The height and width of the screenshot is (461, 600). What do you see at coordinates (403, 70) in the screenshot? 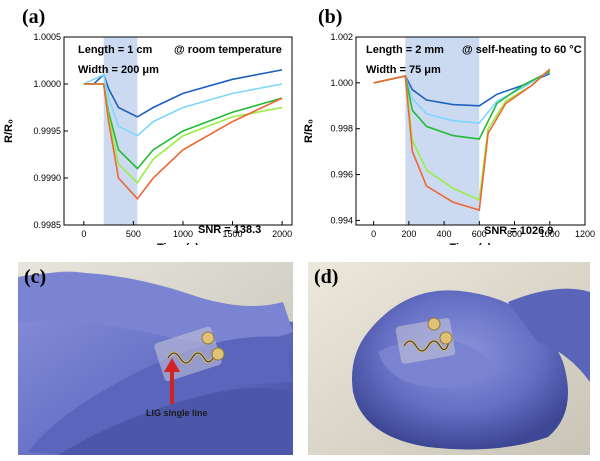
I see `chart-b-annotation-2: Width = 75 μm` at bounding box center [403, 70].